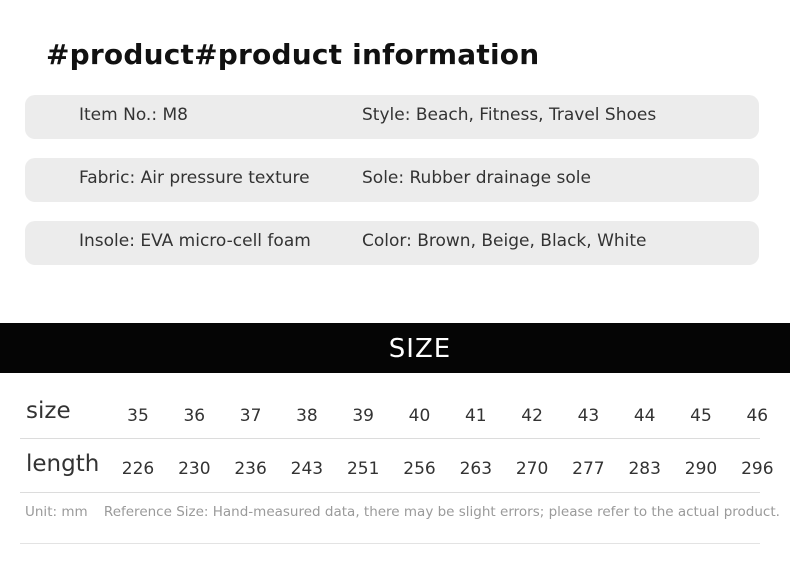  Describe the element at coordinates (532, 469) in the screenshot. I see `length-value: 270` at that location.